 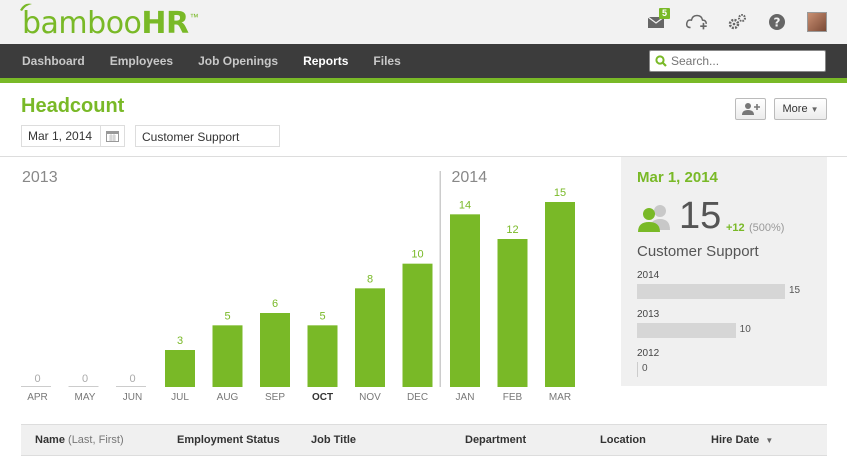 I want to click on bar-value-dec: 10, so click(x=417, y=255).